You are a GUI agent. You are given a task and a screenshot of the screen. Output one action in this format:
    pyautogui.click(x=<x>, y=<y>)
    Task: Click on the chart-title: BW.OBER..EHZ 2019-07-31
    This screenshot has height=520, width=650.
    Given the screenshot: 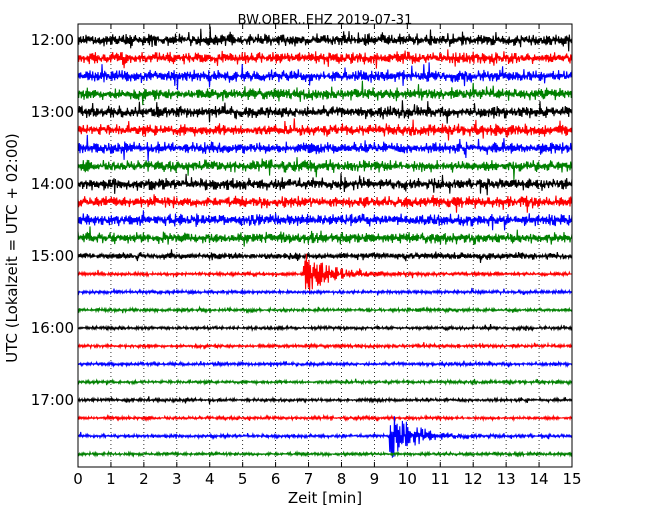 What is the action you would take?
    pyautogui.click(x=325, y=20)
    